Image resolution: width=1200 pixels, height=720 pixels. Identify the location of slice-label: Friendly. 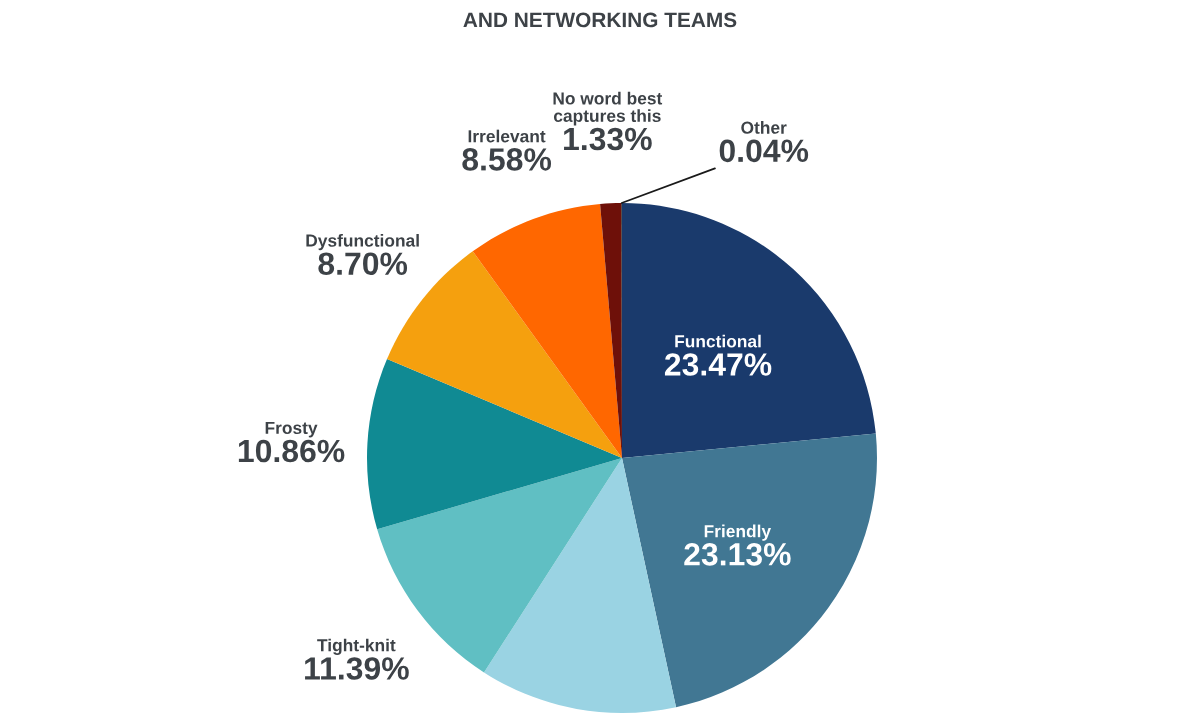
(738, 532).